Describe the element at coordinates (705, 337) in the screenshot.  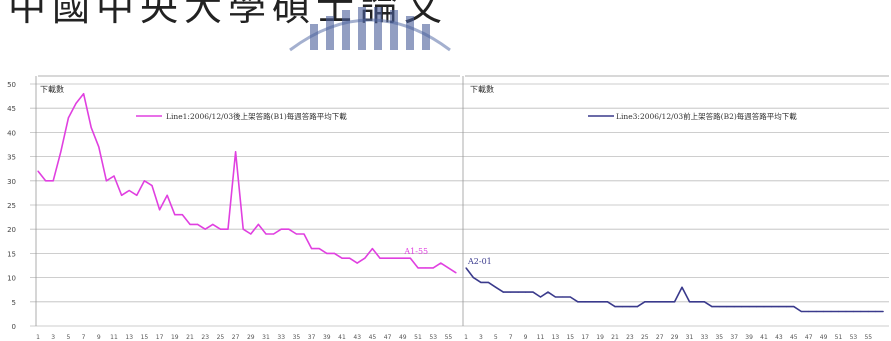
I see `x-tick-label: 33` at that location.